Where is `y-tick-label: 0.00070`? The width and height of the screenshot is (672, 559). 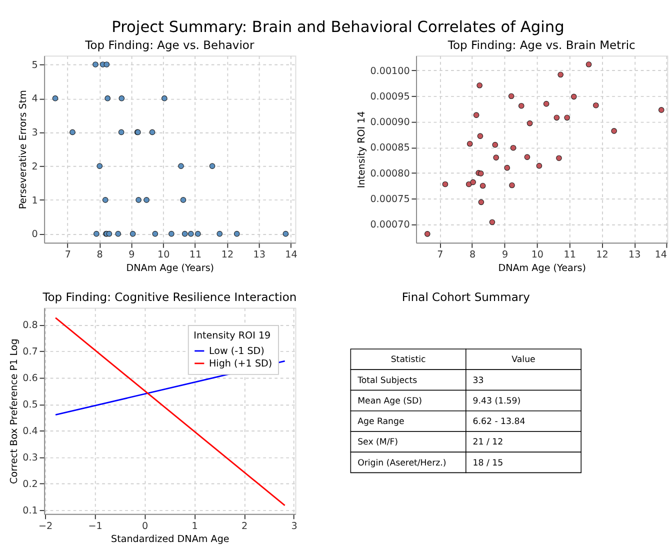 y-tick-label: 0.00070 is located at coordinates (390, 225).